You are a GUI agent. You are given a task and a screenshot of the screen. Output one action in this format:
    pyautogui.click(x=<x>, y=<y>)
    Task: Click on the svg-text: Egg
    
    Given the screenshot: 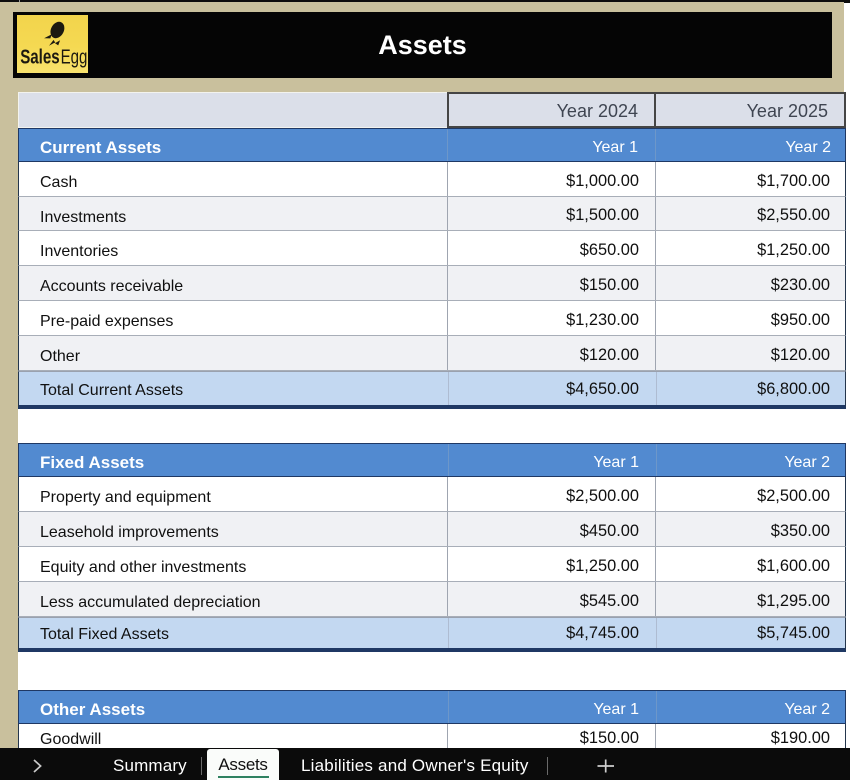 What is the action you would take?
    pyautogui.click(x=74, y=57)
    